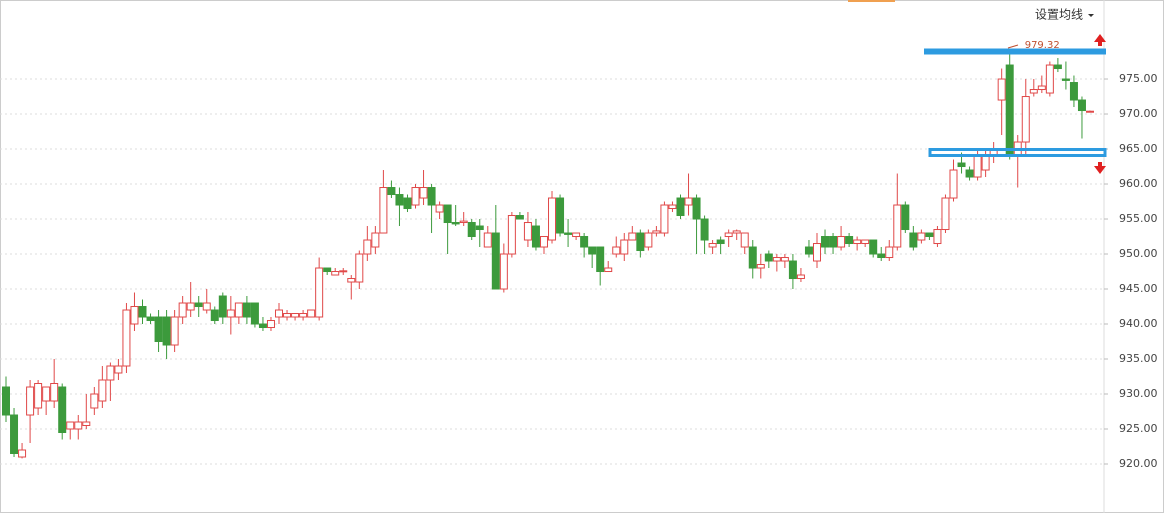 The height and width of the screenshot is (513, 1164). Describe the element at coordinates (1138, 463) in the screenshot. I see `y-tick-label: 920.00` at that location.